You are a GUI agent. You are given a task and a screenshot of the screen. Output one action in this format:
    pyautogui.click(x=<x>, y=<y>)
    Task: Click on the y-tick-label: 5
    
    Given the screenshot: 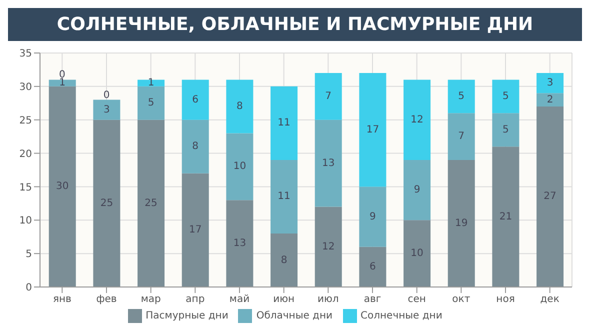 What is the action you would take?
    pyautogui.click(x=29, y=254)
    